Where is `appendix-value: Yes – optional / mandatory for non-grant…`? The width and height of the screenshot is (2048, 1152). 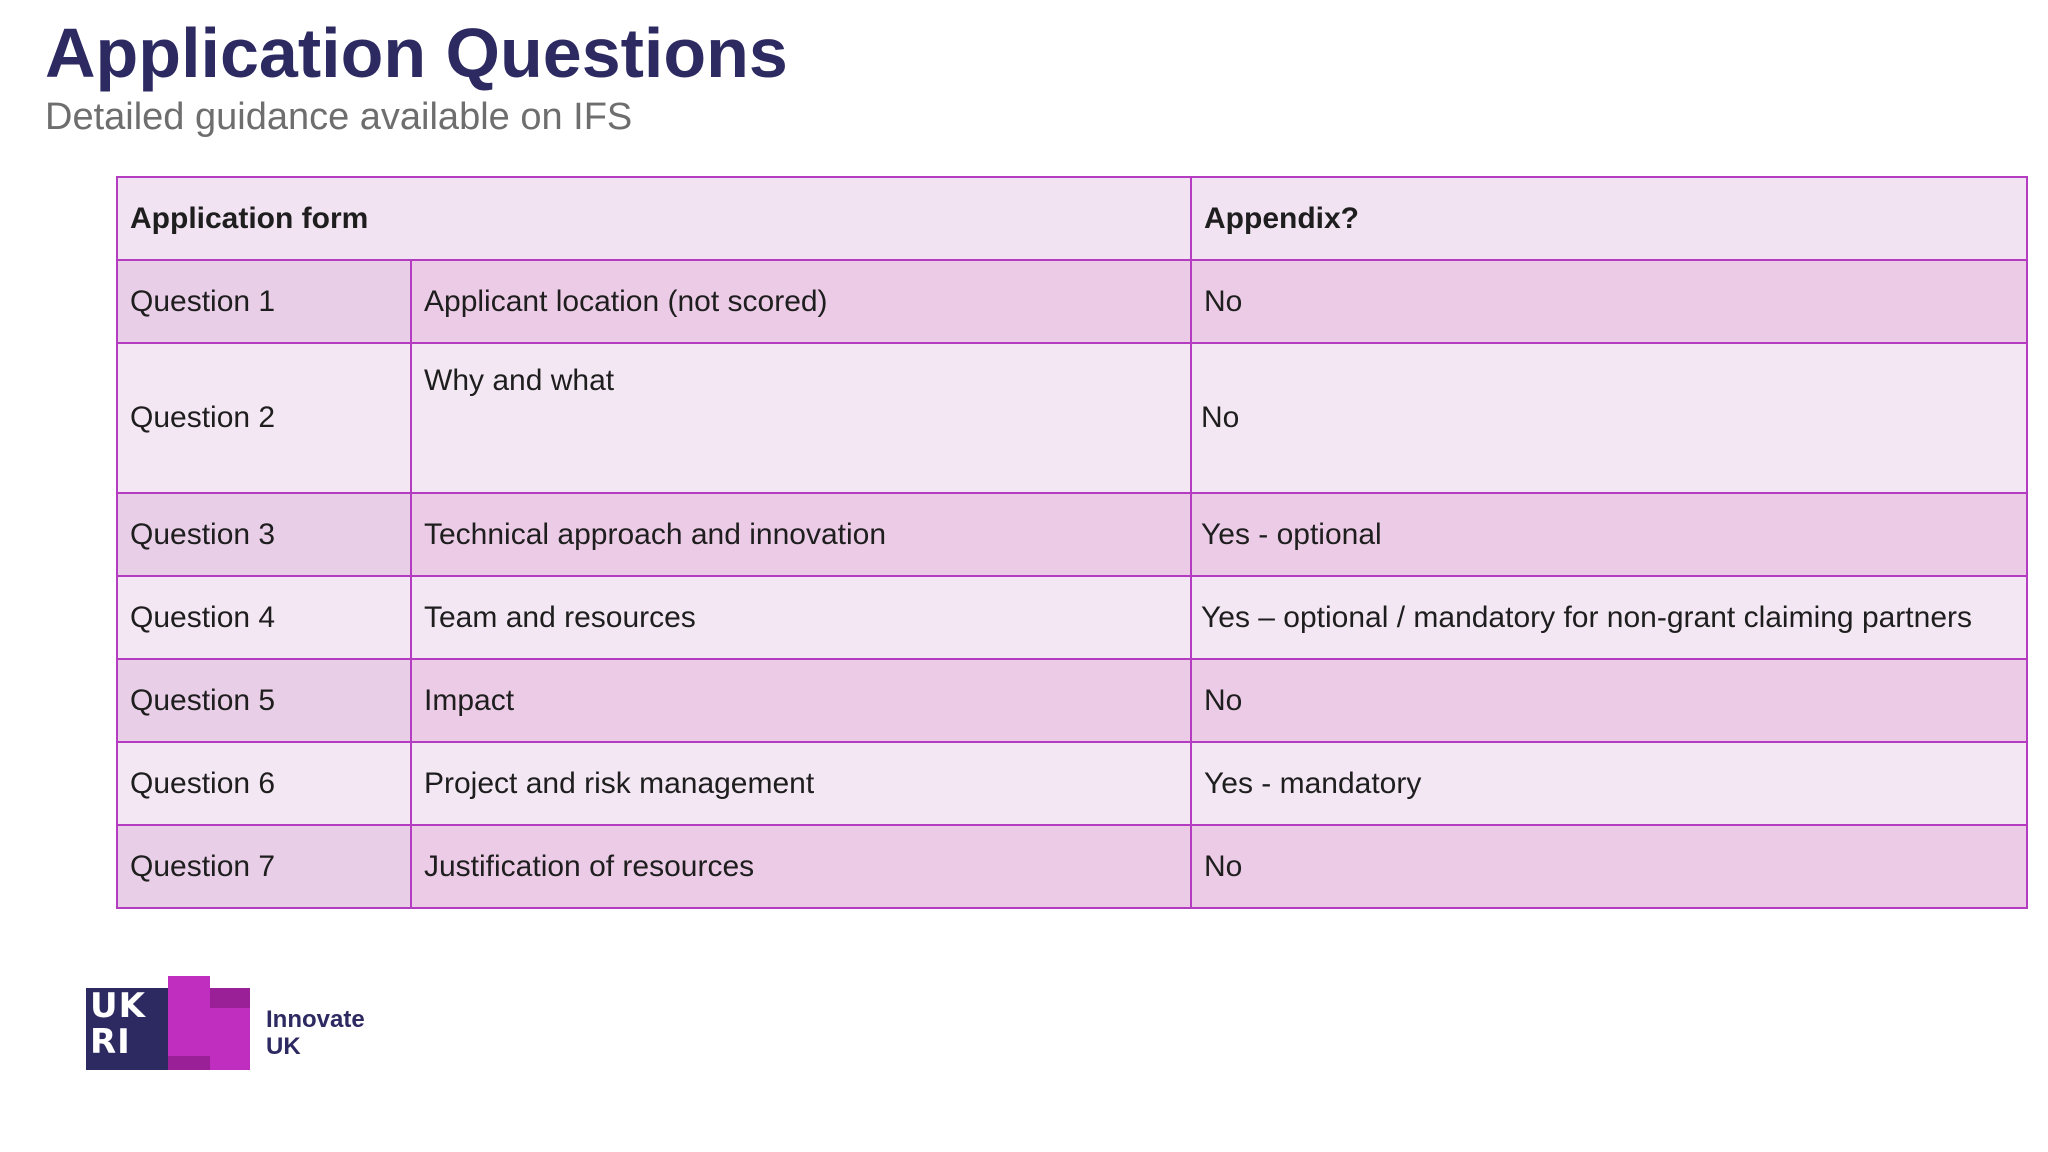
appendix-value: Yes – optional / mandatory for non-grant… is located at coordinates (1609, 617).